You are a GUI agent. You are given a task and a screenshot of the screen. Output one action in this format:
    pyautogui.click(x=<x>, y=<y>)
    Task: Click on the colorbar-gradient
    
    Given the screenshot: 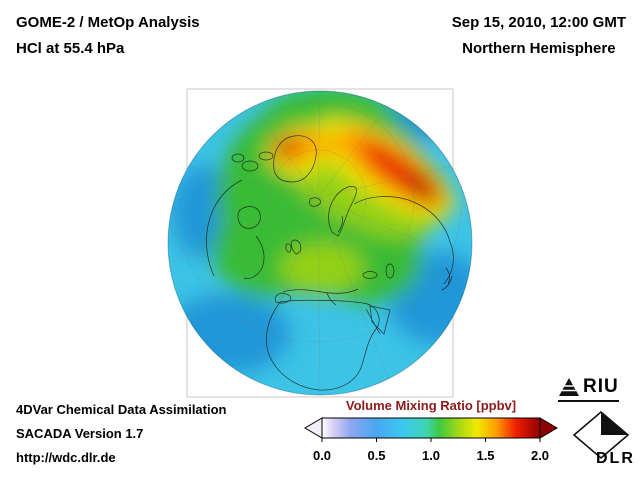 What is the action you would take?
    pyautogui.click(x=431, y=429)
    